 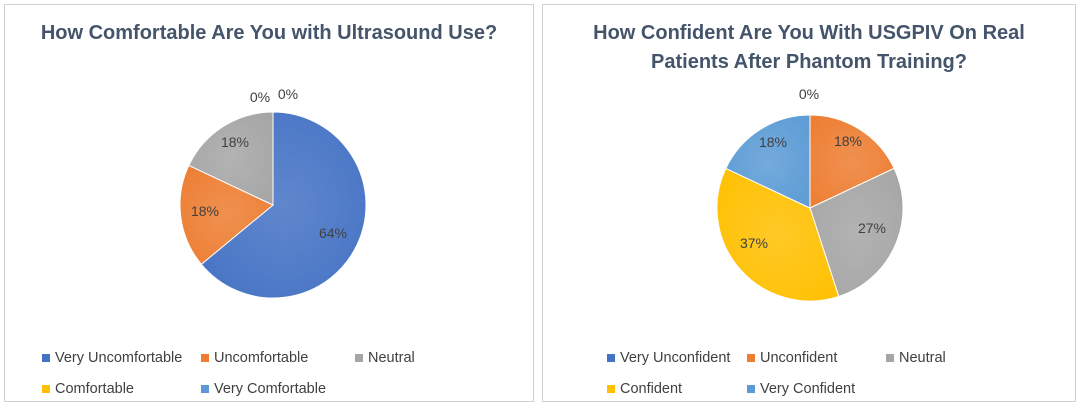 What do you see at coordinates (119, 358) in the screenshot?
I see `legend-label: Very Uncomfortable` at bounding box center [119, 358].